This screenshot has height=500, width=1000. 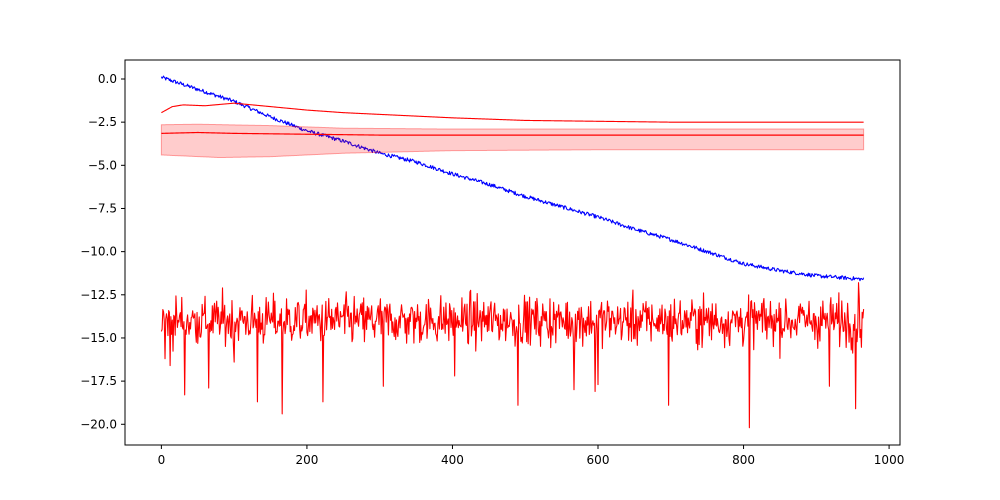 What do you see at coordinates (102, 122) in the screenshot?
I see `y-tick-label: −2.5` at bounding box center [102, 122].